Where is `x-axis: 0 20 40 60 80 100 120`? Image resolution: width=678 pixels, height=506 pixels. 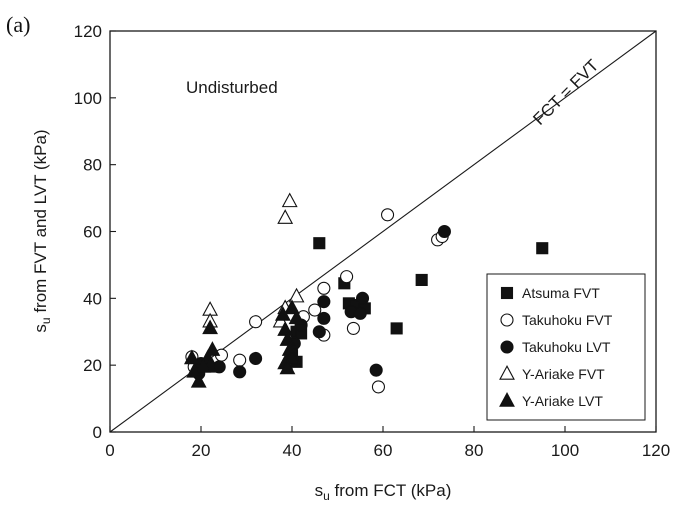 x-axis: 0 20 40 60 80 100 120 is located at coordinates (387, 443).